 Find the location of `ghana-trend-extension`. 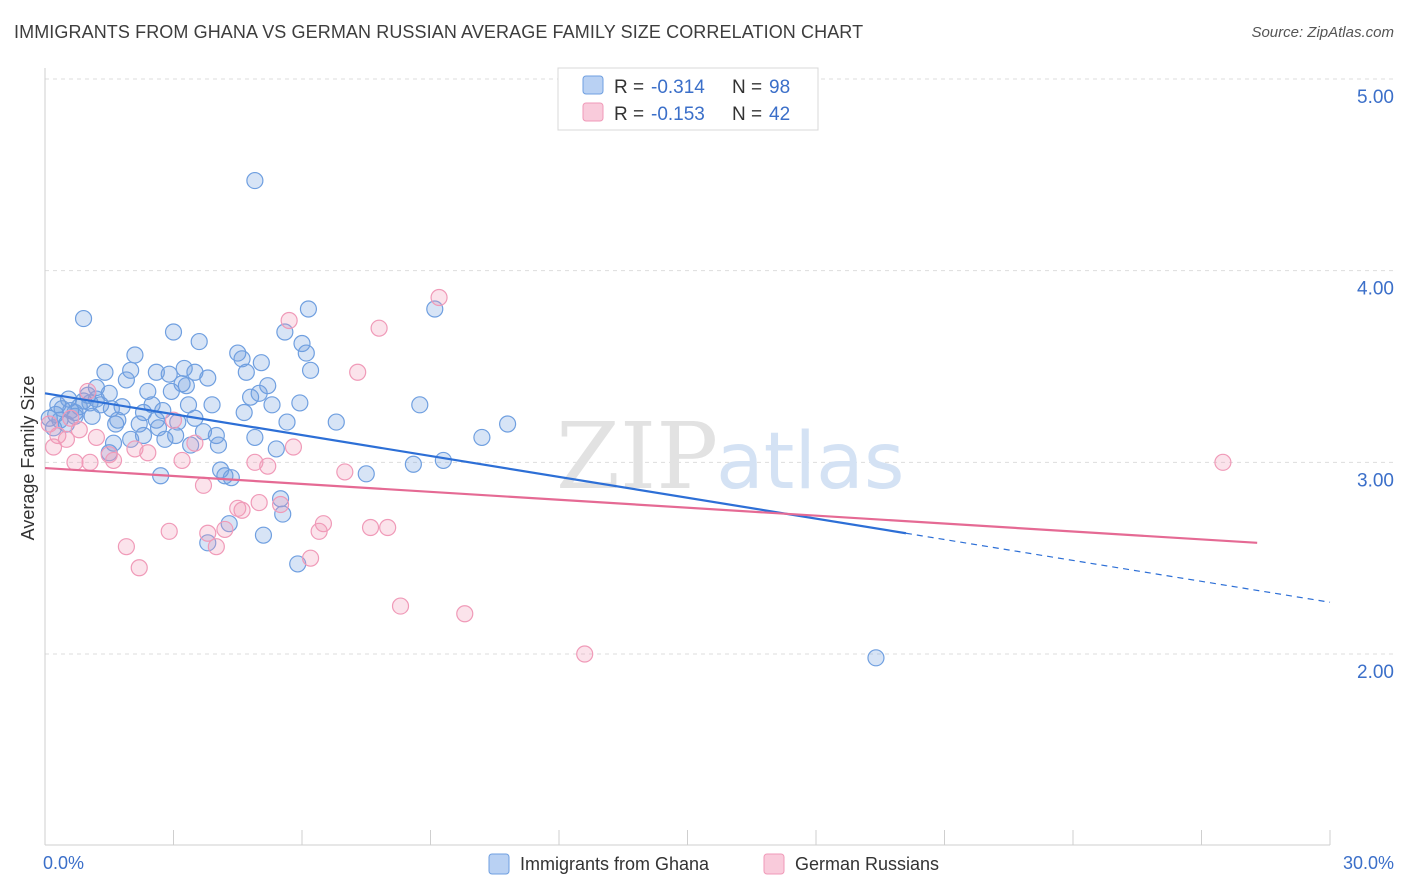

ghana-trend-extension is located at coordinates (1118, 567).